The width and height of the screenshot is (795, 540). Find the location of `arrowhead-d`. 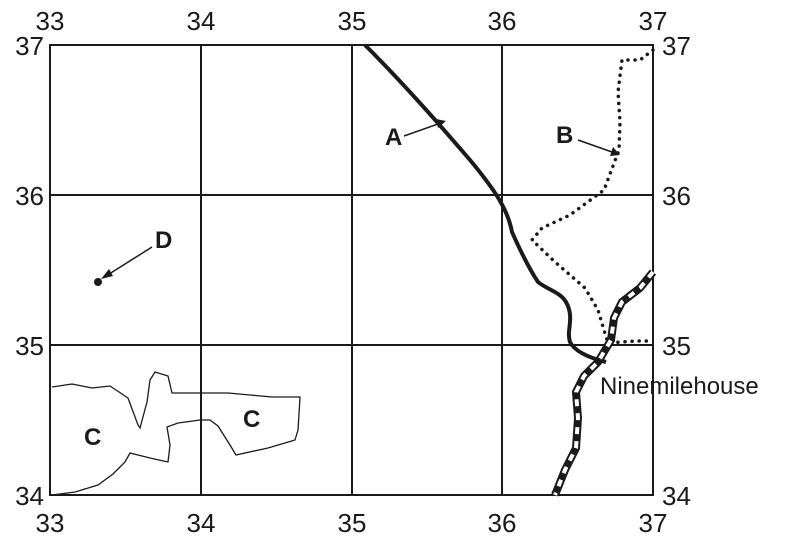

arrowhead-d is located at coordinates (107, 274).